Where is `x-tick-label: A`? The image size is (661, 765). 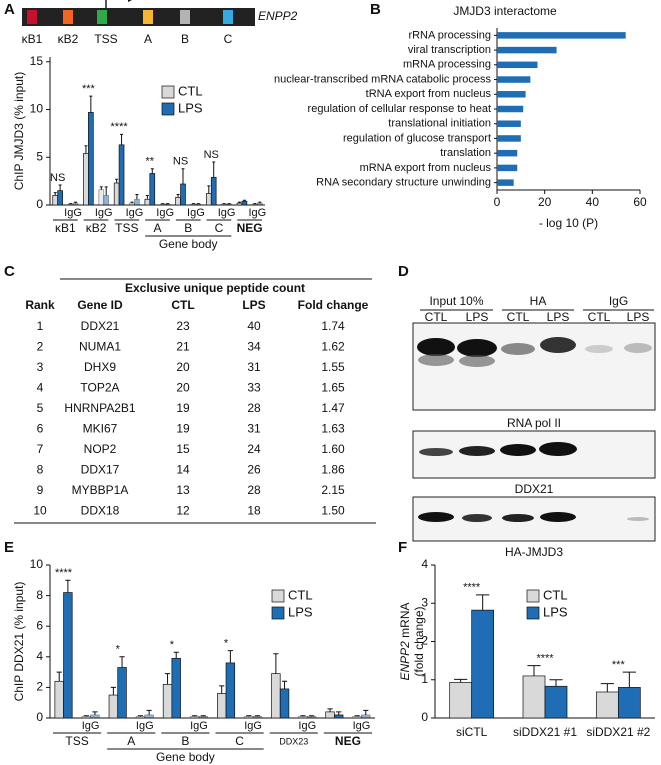
x-tick-label: A is located at coordinates (131, 741).